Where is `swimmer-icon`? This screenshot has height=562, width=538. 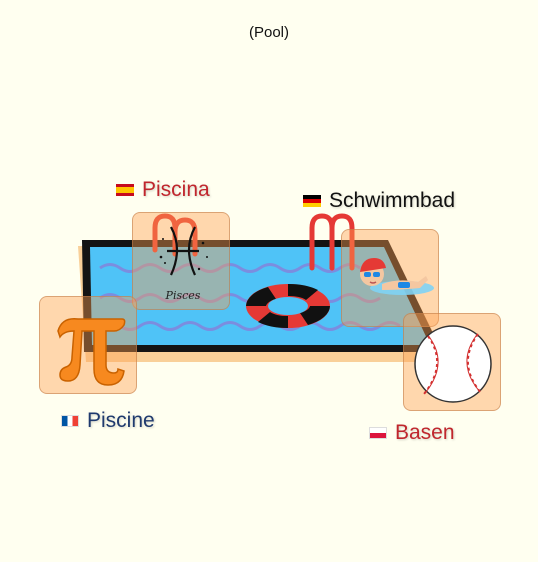 swimmer-icon is located at coordinates (397, 276).